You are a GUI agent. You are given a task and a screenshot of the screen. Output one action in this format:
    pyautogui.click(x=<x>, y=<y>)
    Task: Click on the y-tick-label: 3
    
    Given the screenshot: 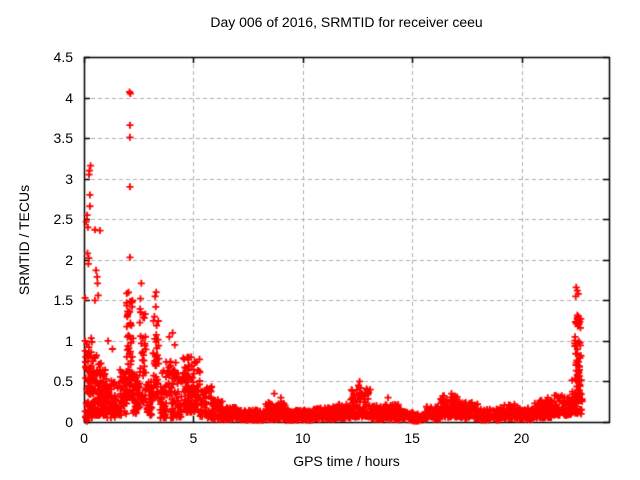 What is the action you would take?
    pyautogui.click(x=69, y=178)
    